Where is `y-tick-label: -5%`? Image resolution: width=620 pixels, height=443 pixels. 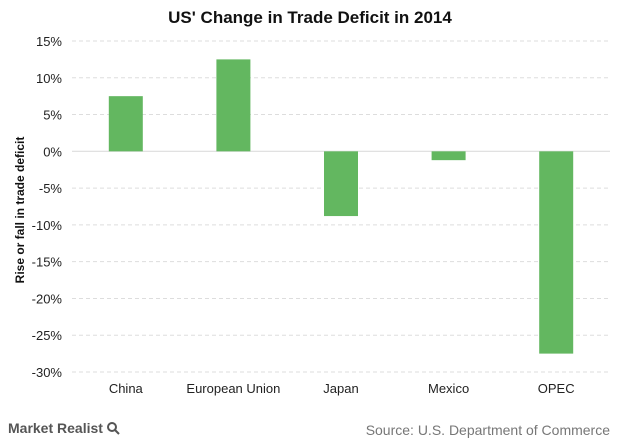 y-tick-label: -5% is located at coordinates (51, 188).